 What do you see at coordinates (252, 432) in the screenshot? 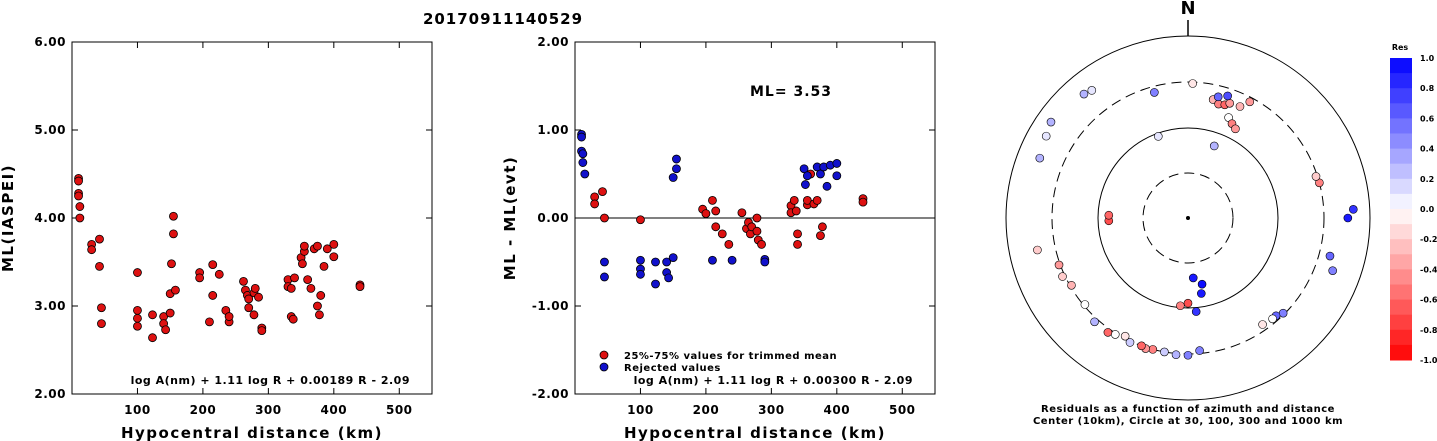
I see `plot1-xlabel: Hypocentral distance (km)` at bounding box center [252, 432].